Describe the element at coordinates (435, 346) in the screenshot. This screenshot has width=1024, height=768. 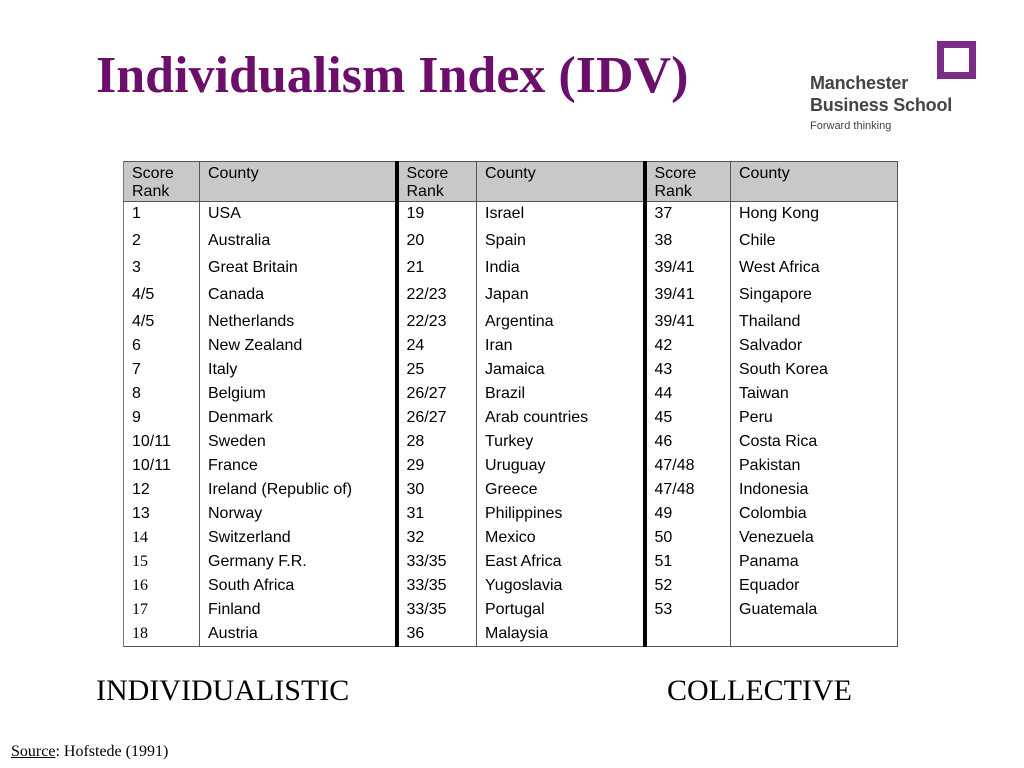
I see `score-rank-cell: 24` at that location.